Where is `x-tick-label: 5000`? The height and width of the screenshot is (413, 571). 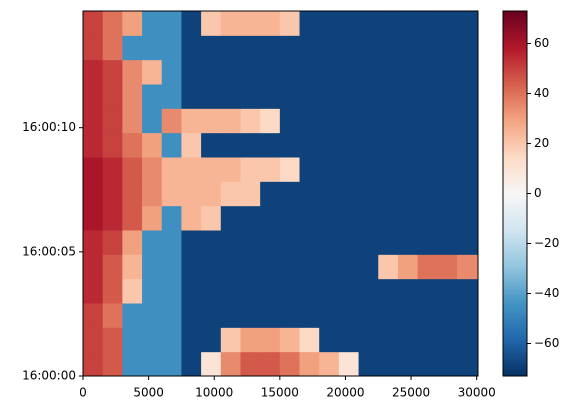
x-tick-label: 5000 is located at coordinates (148, 393).